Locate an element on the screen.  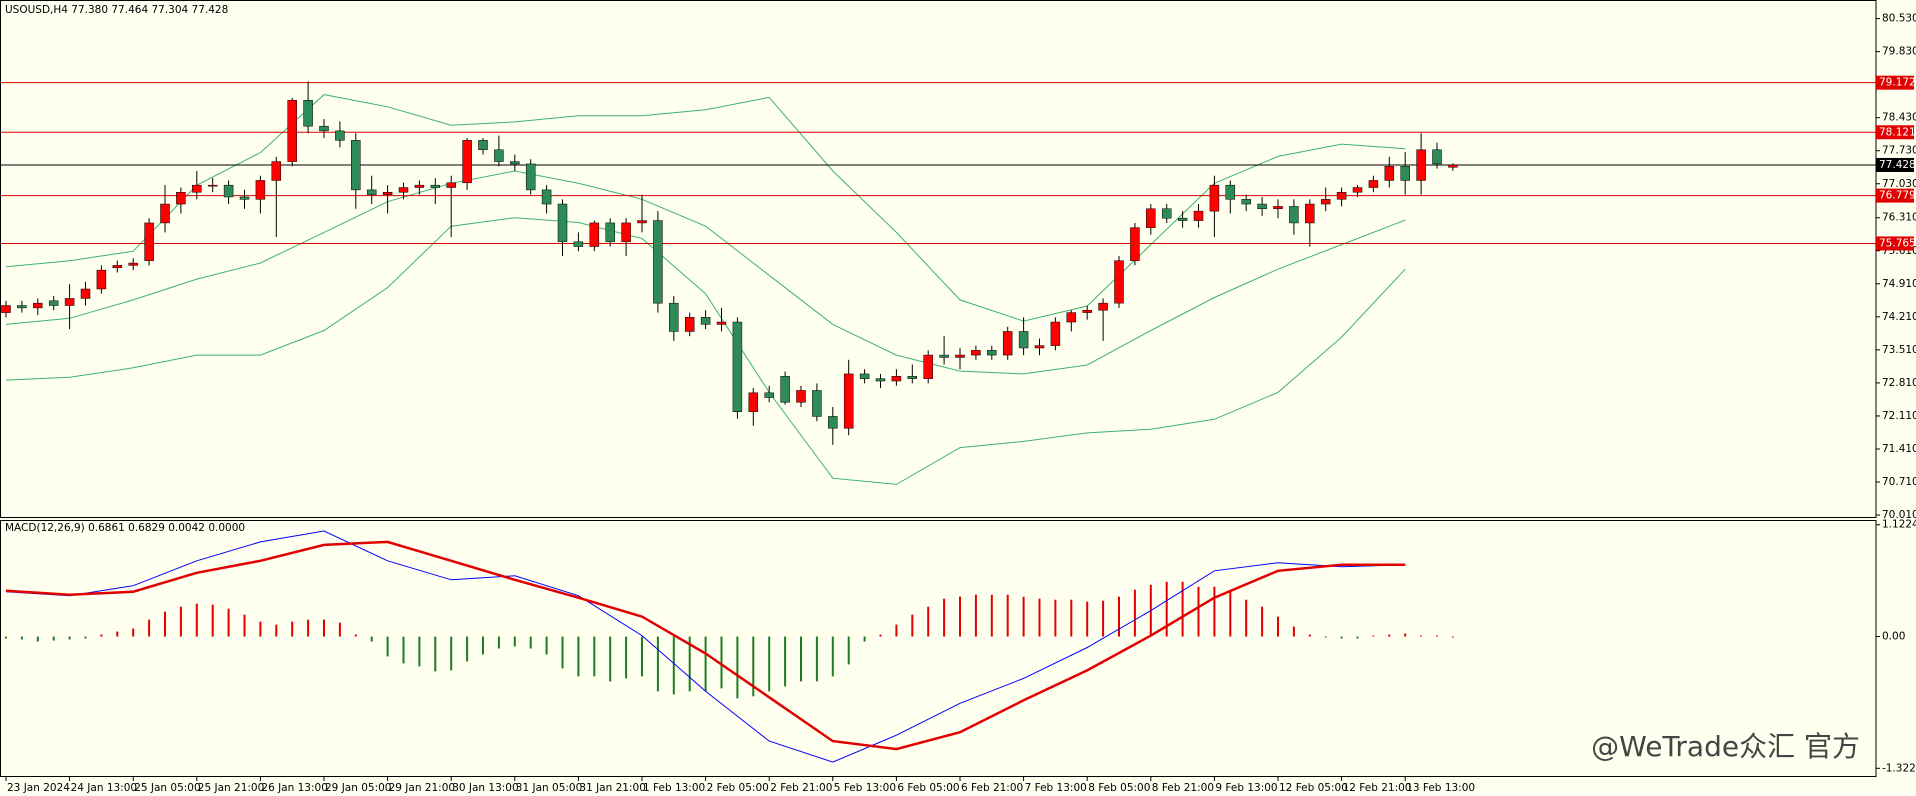
x-tick-label: 24 Jan 13:00 is located at coordinates (104, 788).